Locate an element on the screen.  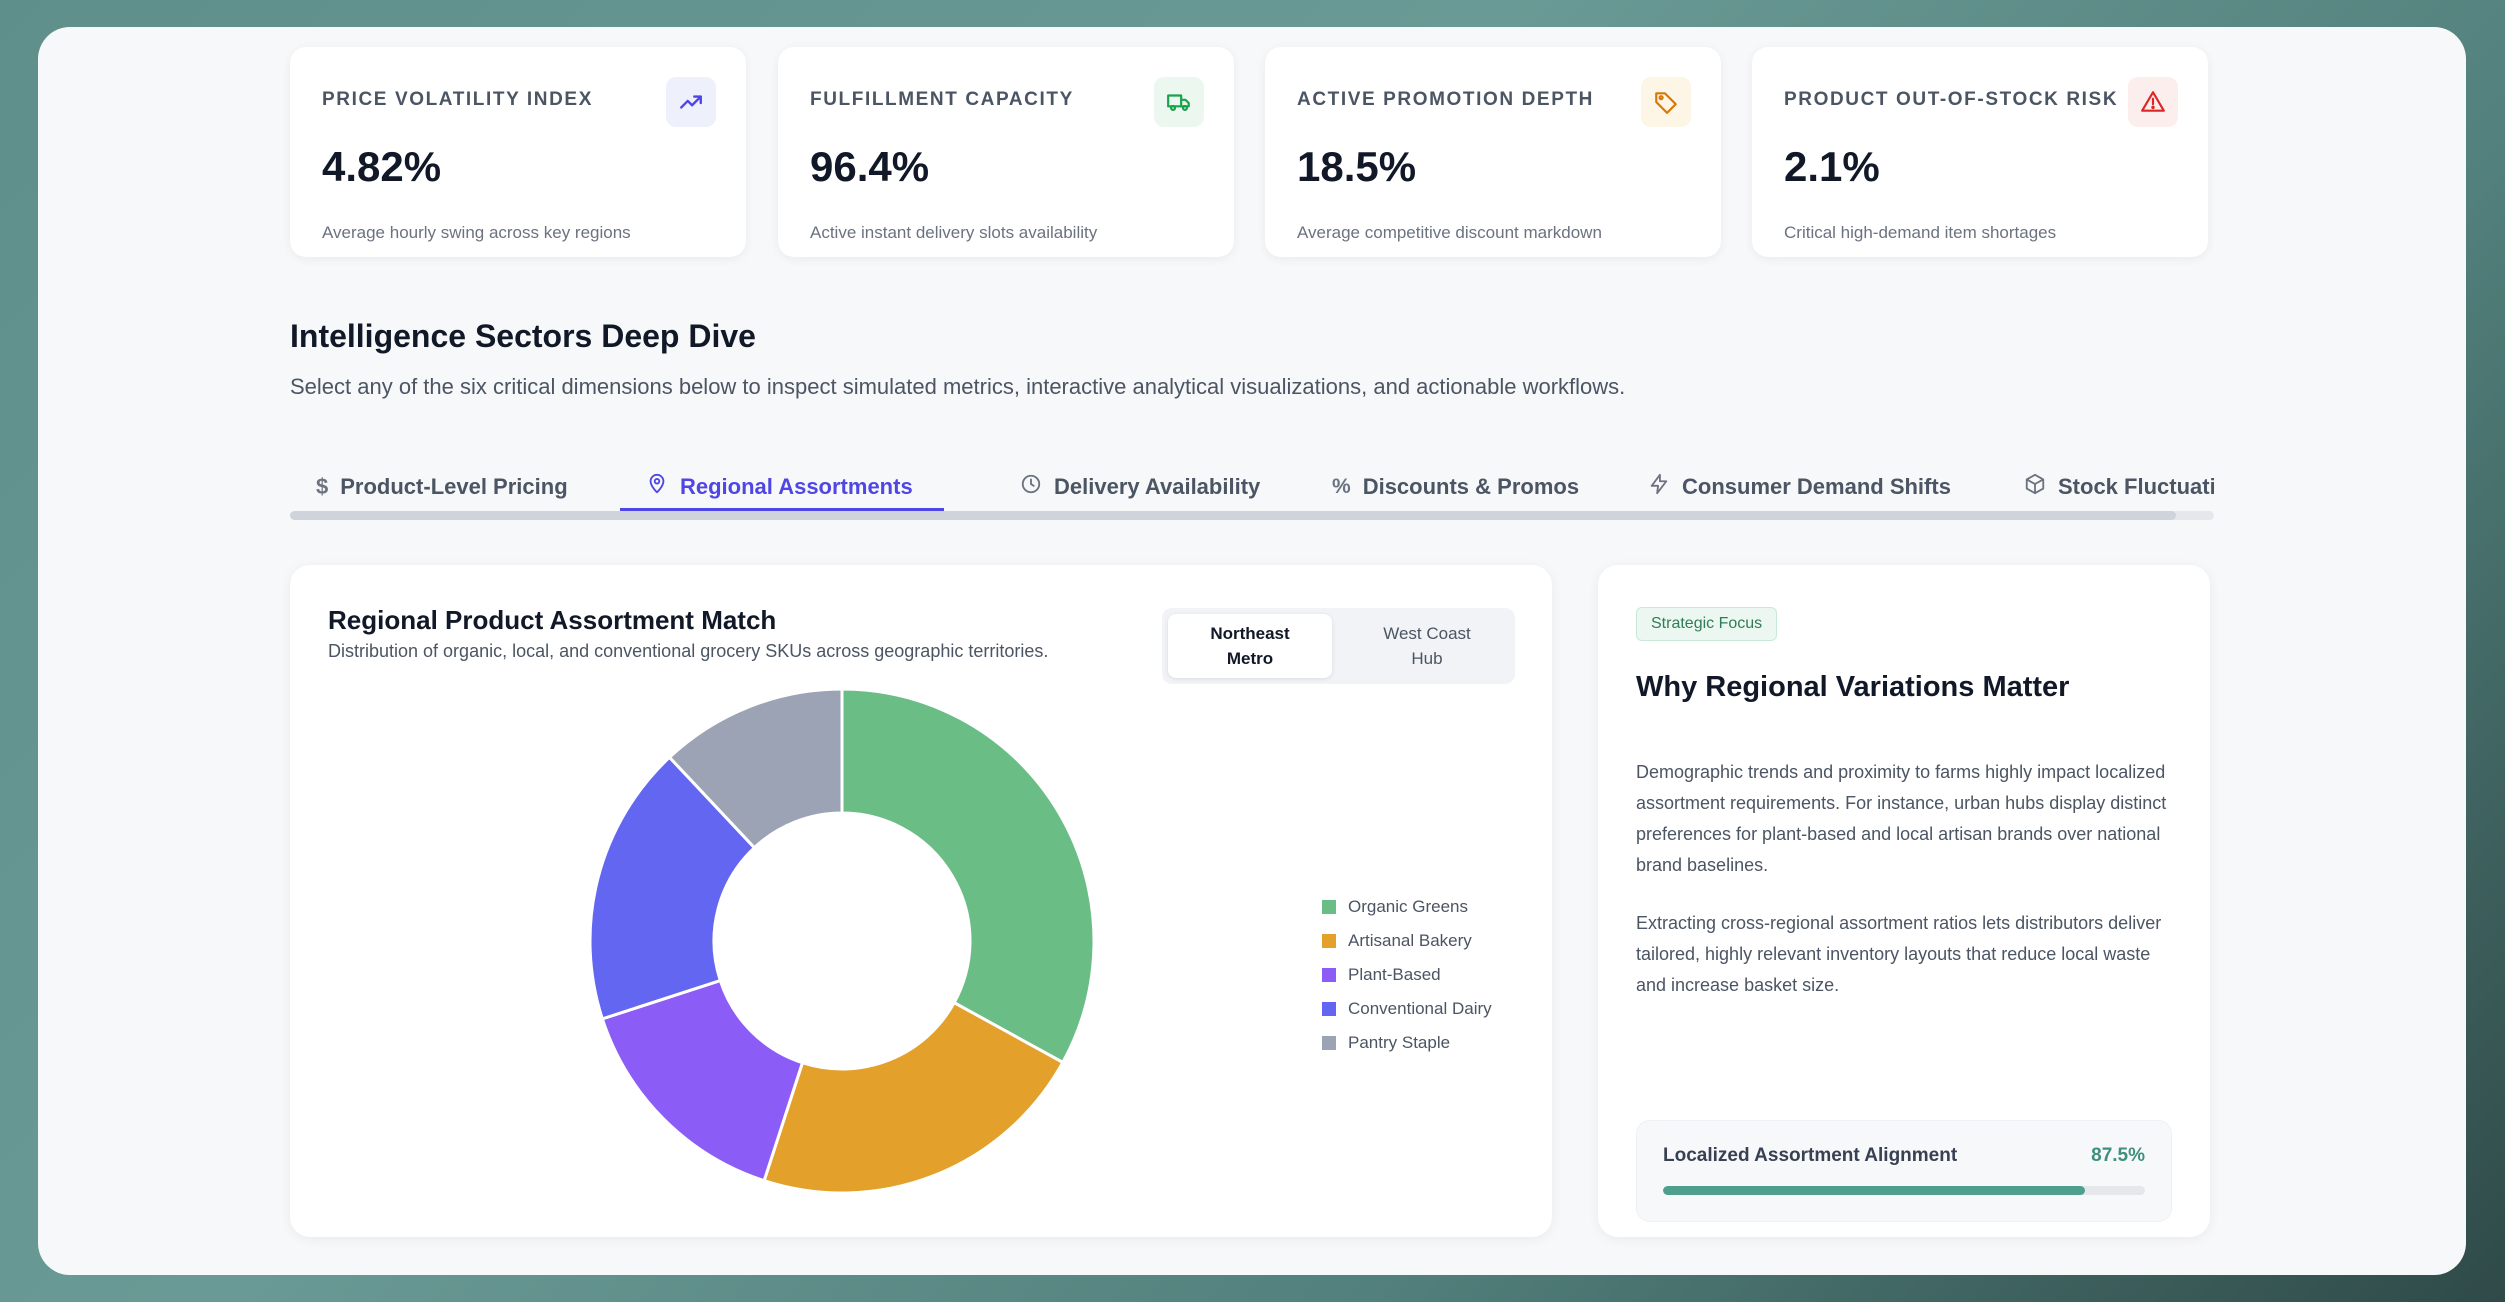
kpi-label: ACTIVE PROMOTION DEPTH is located at coordinates (1445, 99).